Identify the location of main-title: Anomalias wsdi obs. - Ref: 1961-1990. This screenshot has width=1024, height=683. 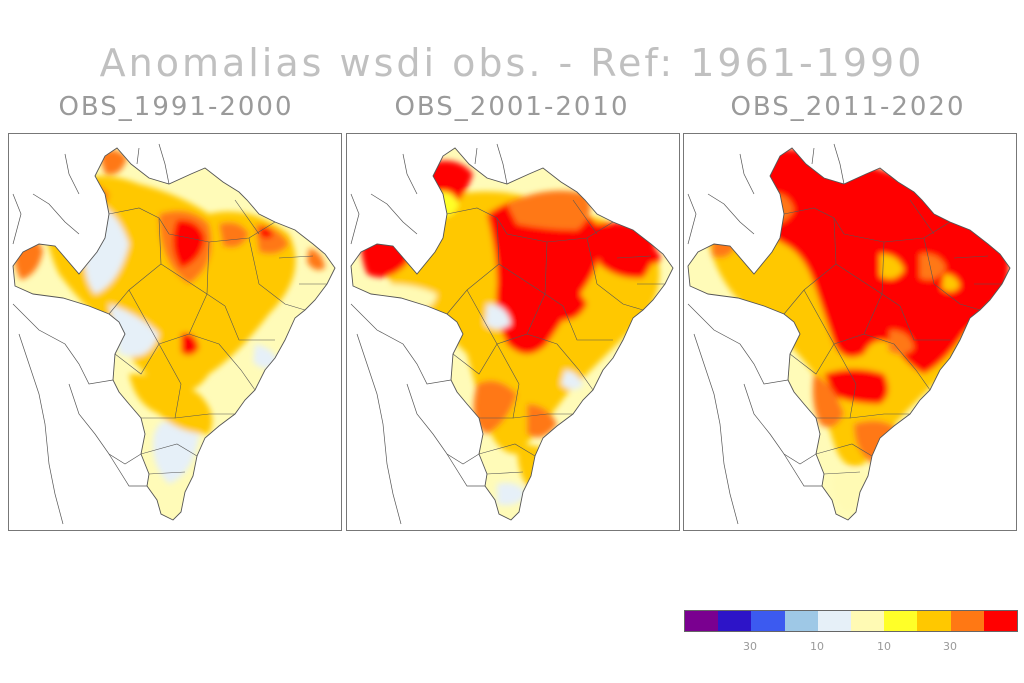
(512, 63).